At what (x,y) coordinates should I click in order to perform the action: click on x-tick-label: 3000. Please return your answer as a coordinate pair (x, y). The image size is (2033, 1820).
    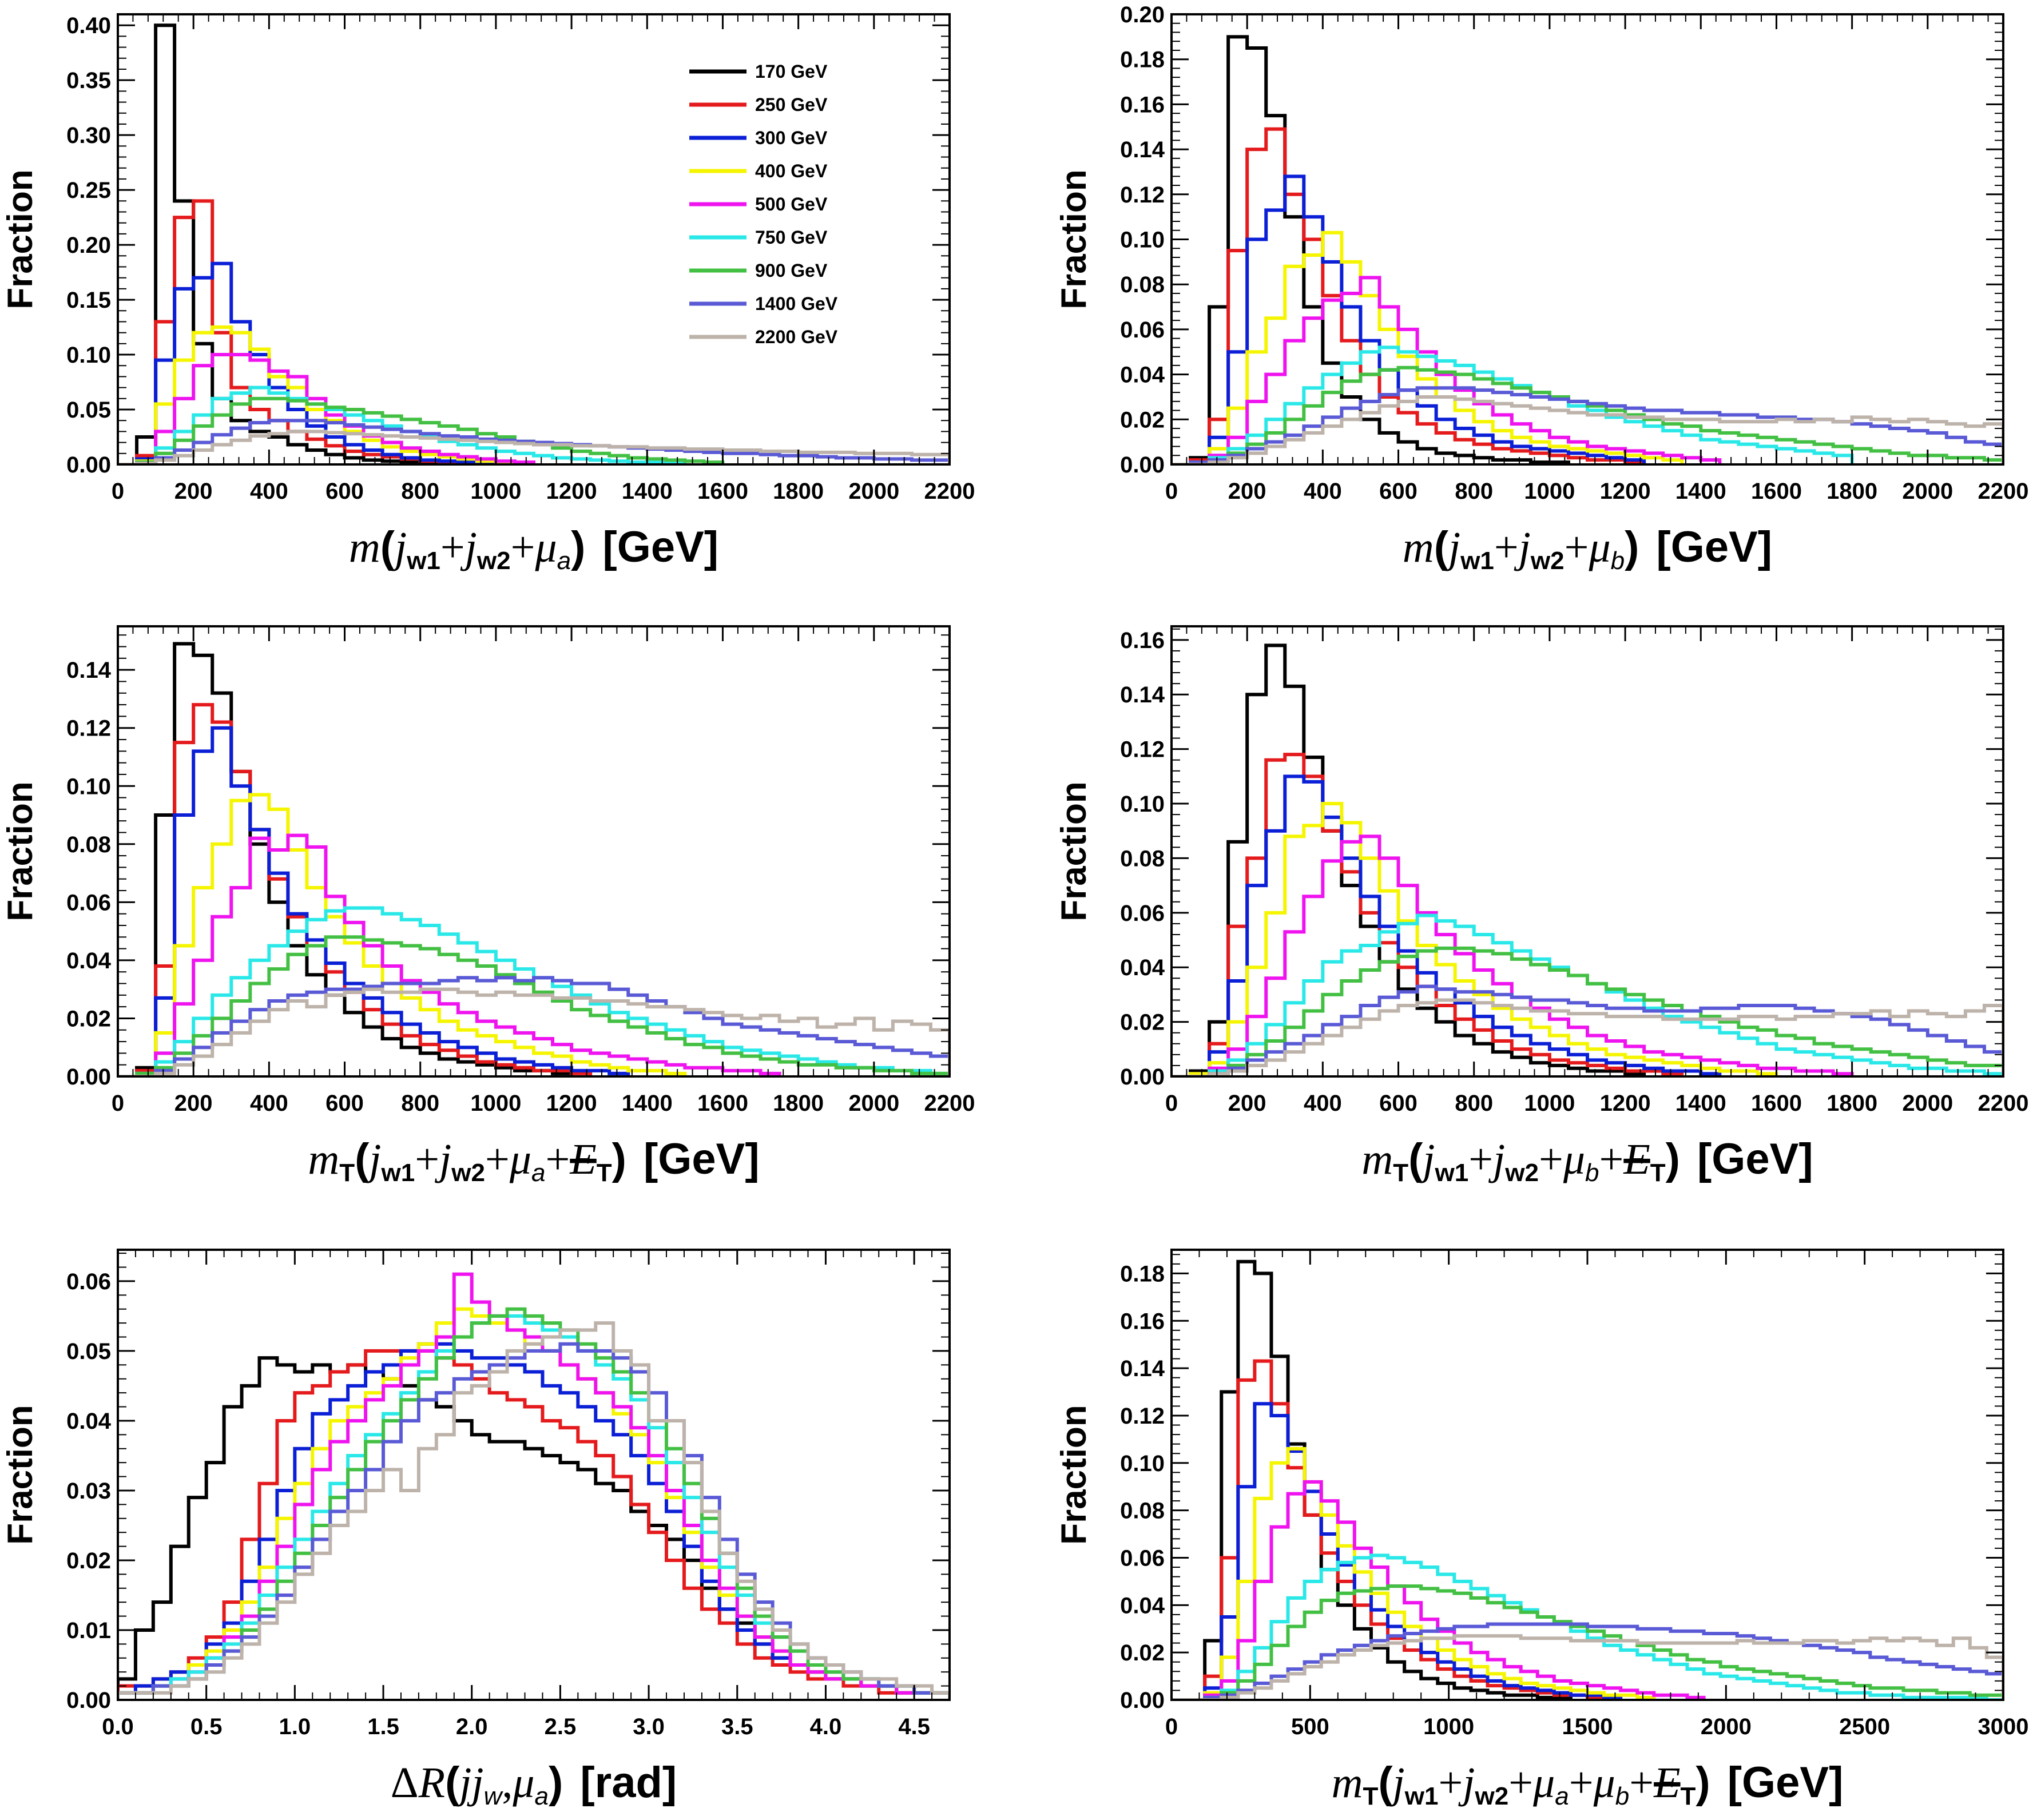
    Looking at the image, I should click on (2003, 1727).